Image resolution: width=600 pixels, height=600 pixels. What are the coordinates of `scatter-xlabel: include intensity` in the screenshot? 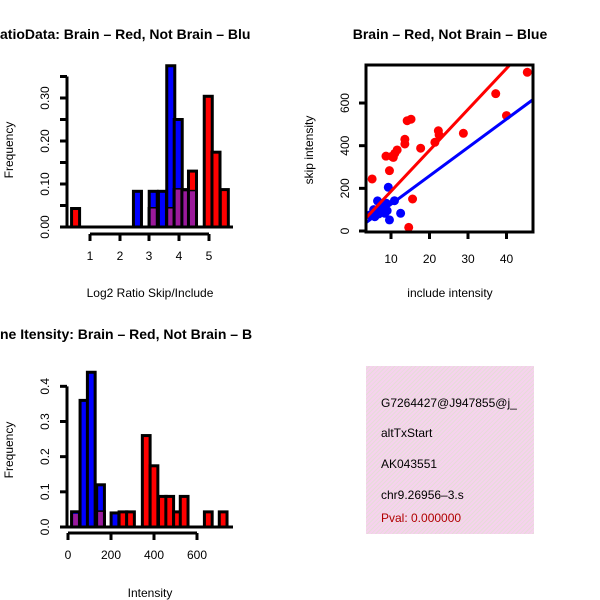 It's located at (449, 293).